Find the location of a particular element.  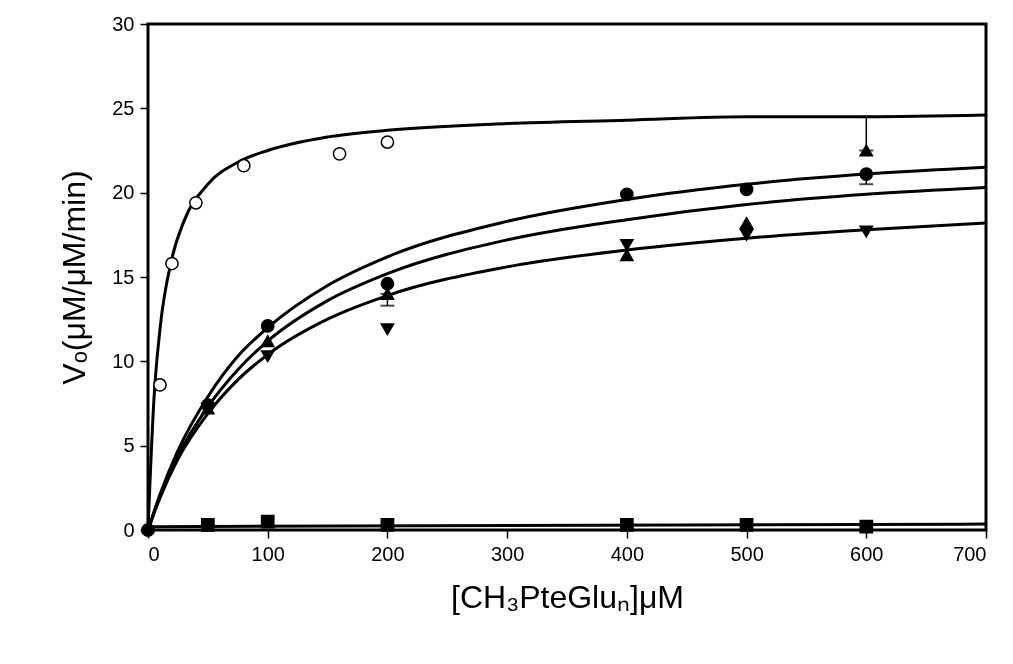

x-tick-label: 0 is located at coordinates (154, 553).